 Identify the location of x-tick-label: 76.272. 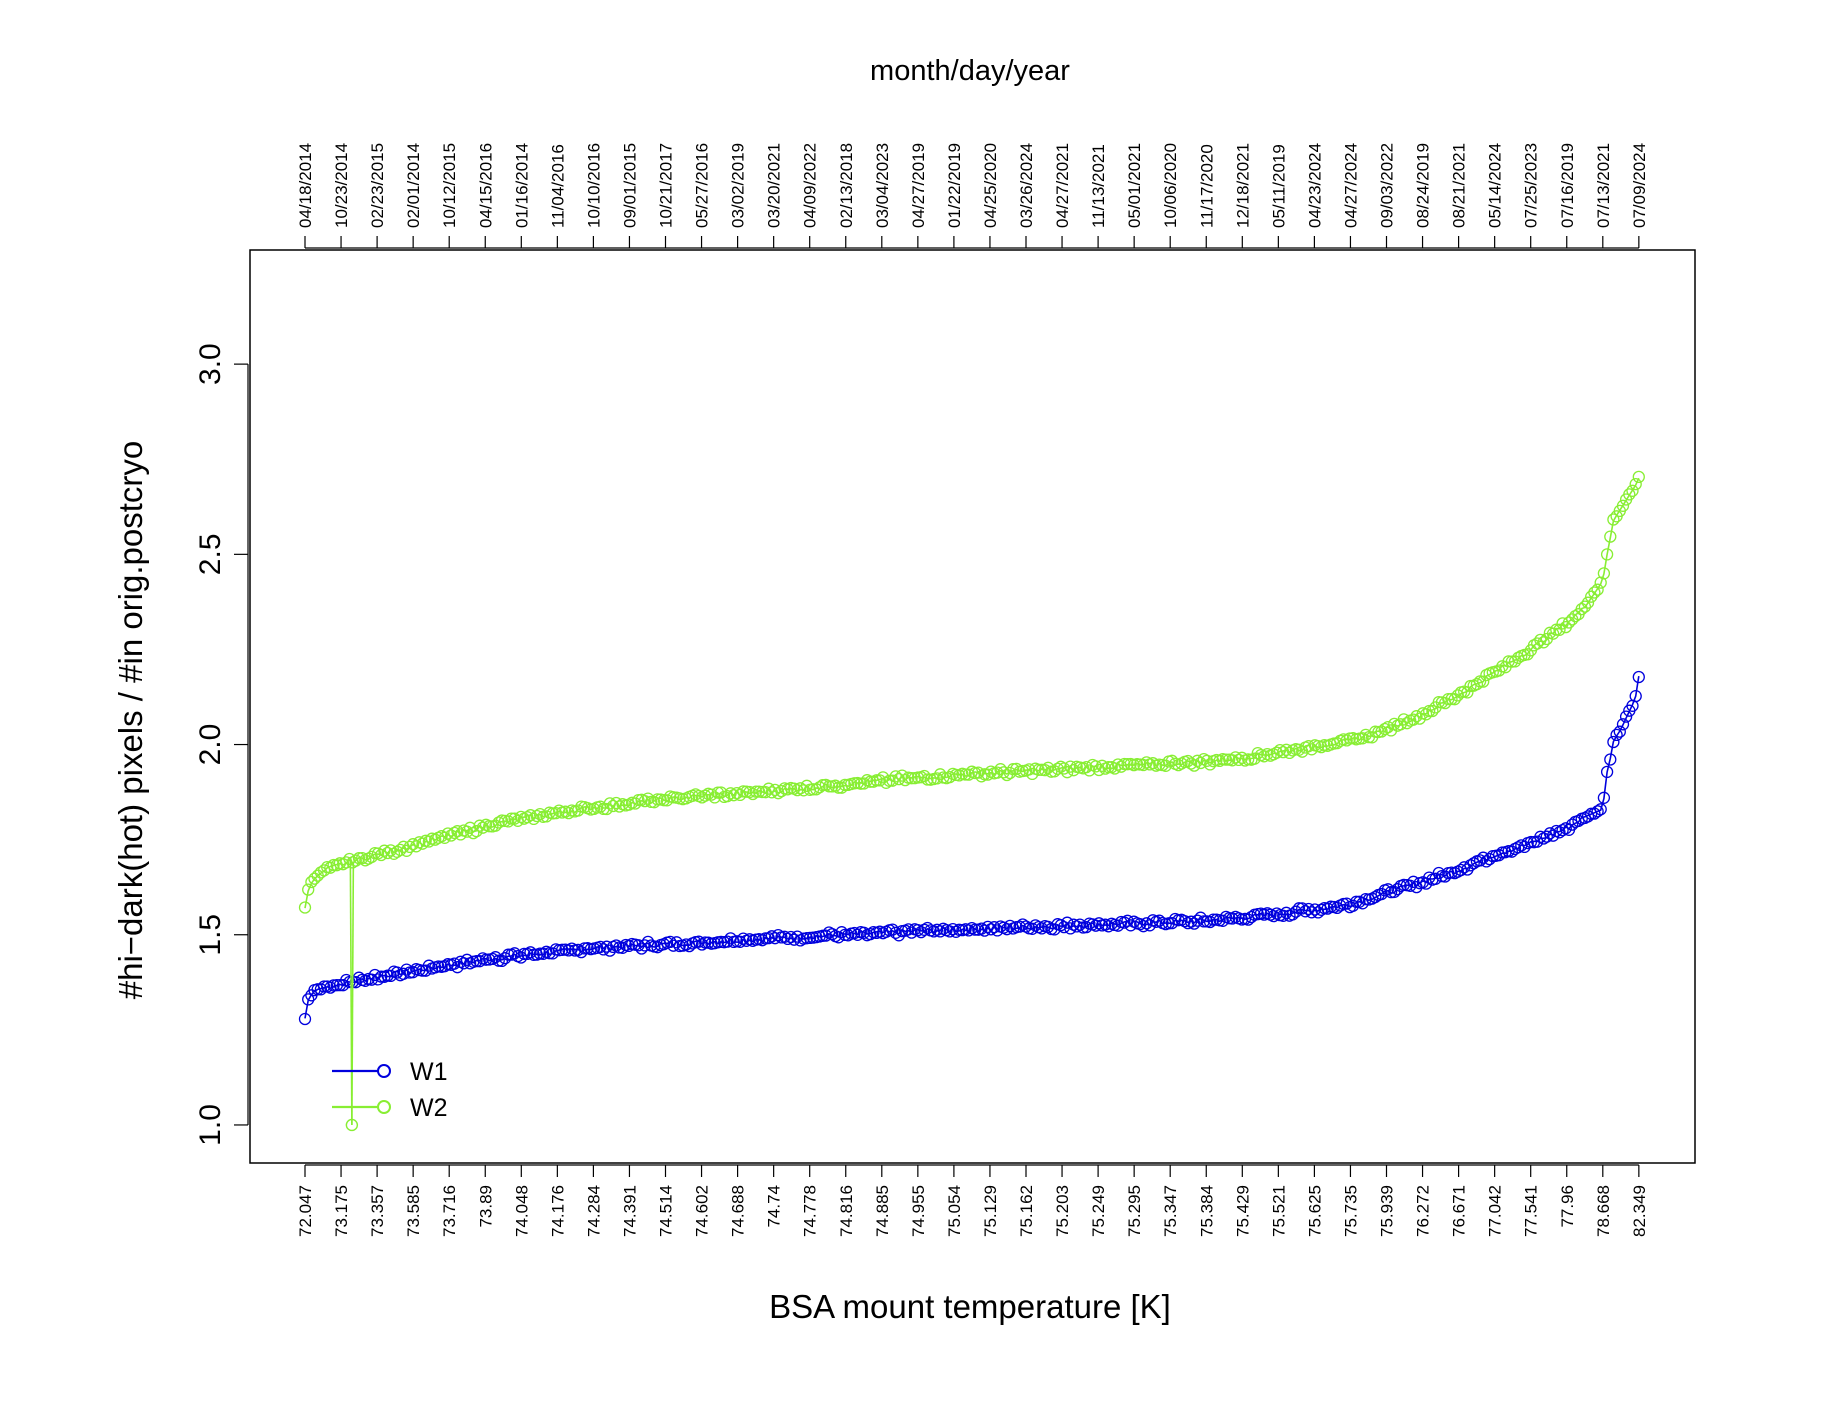
(1423, 1211).